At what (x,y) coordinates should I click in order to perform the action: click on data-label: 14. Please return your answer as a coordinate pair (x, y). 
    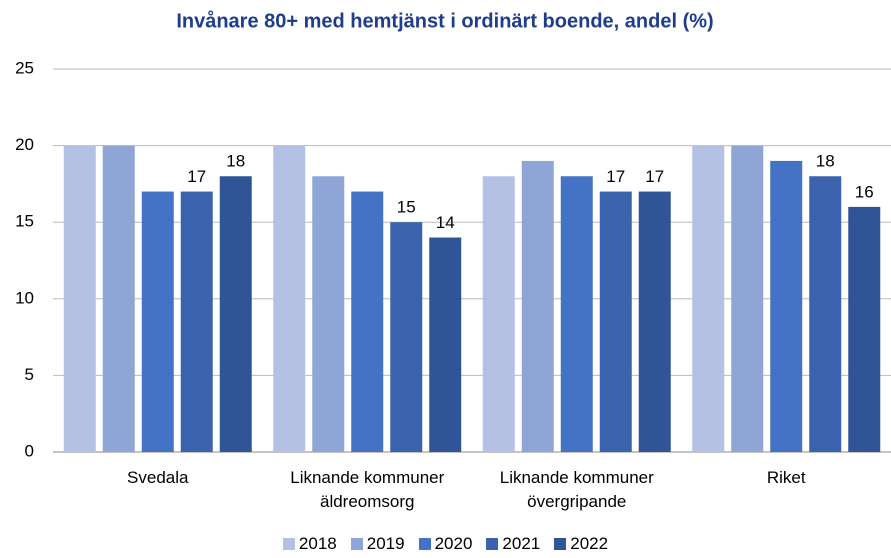
    Looking at the image, I should click on (445, 222).